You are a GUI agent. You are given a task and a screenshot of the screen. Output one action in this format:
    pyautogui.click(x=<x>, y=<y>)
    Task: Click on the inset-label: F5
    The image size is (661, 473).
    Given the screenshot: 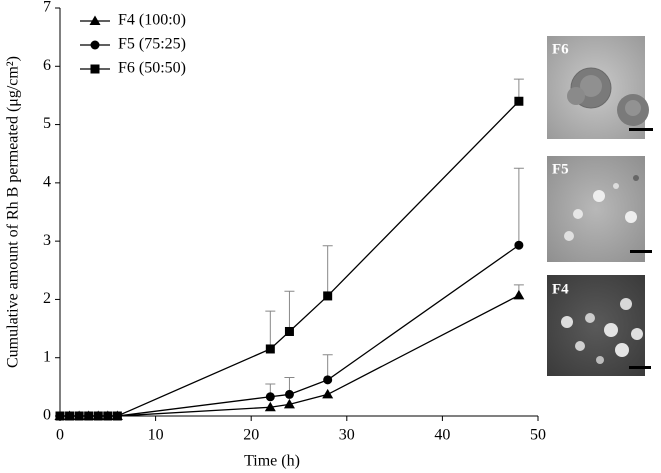 What is the action you would take?
    pyautogui.click(x=560, y=169)
    